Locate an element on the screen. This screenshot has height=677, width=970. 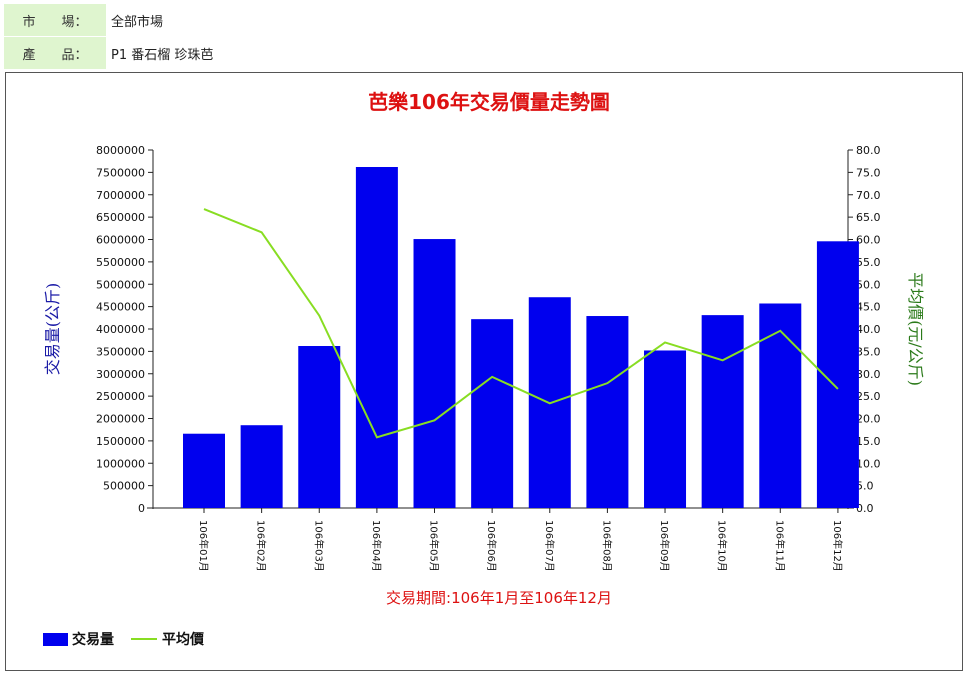
y-tick-label-left: 5000000 is located at coordinates (120, 284).